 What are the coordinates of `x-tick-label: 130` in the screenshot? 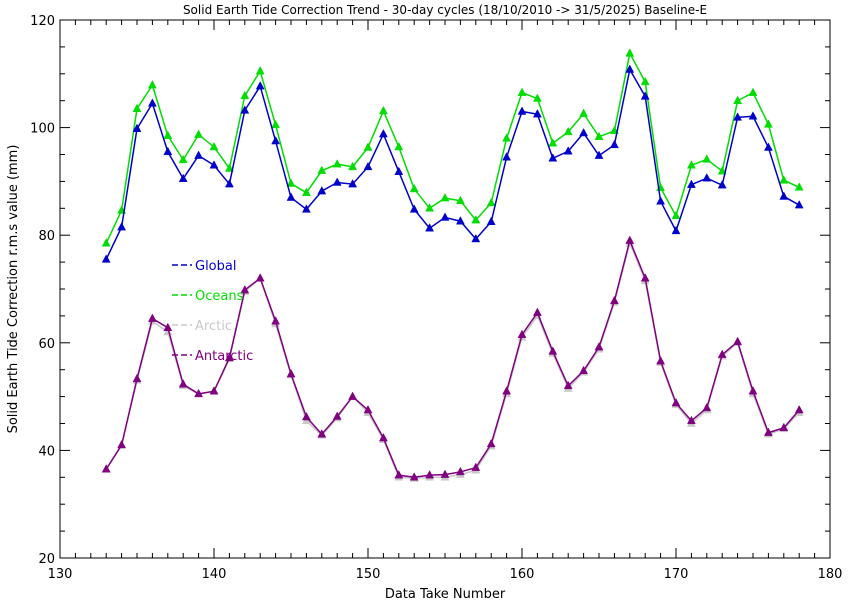 It's located at (60, 574).